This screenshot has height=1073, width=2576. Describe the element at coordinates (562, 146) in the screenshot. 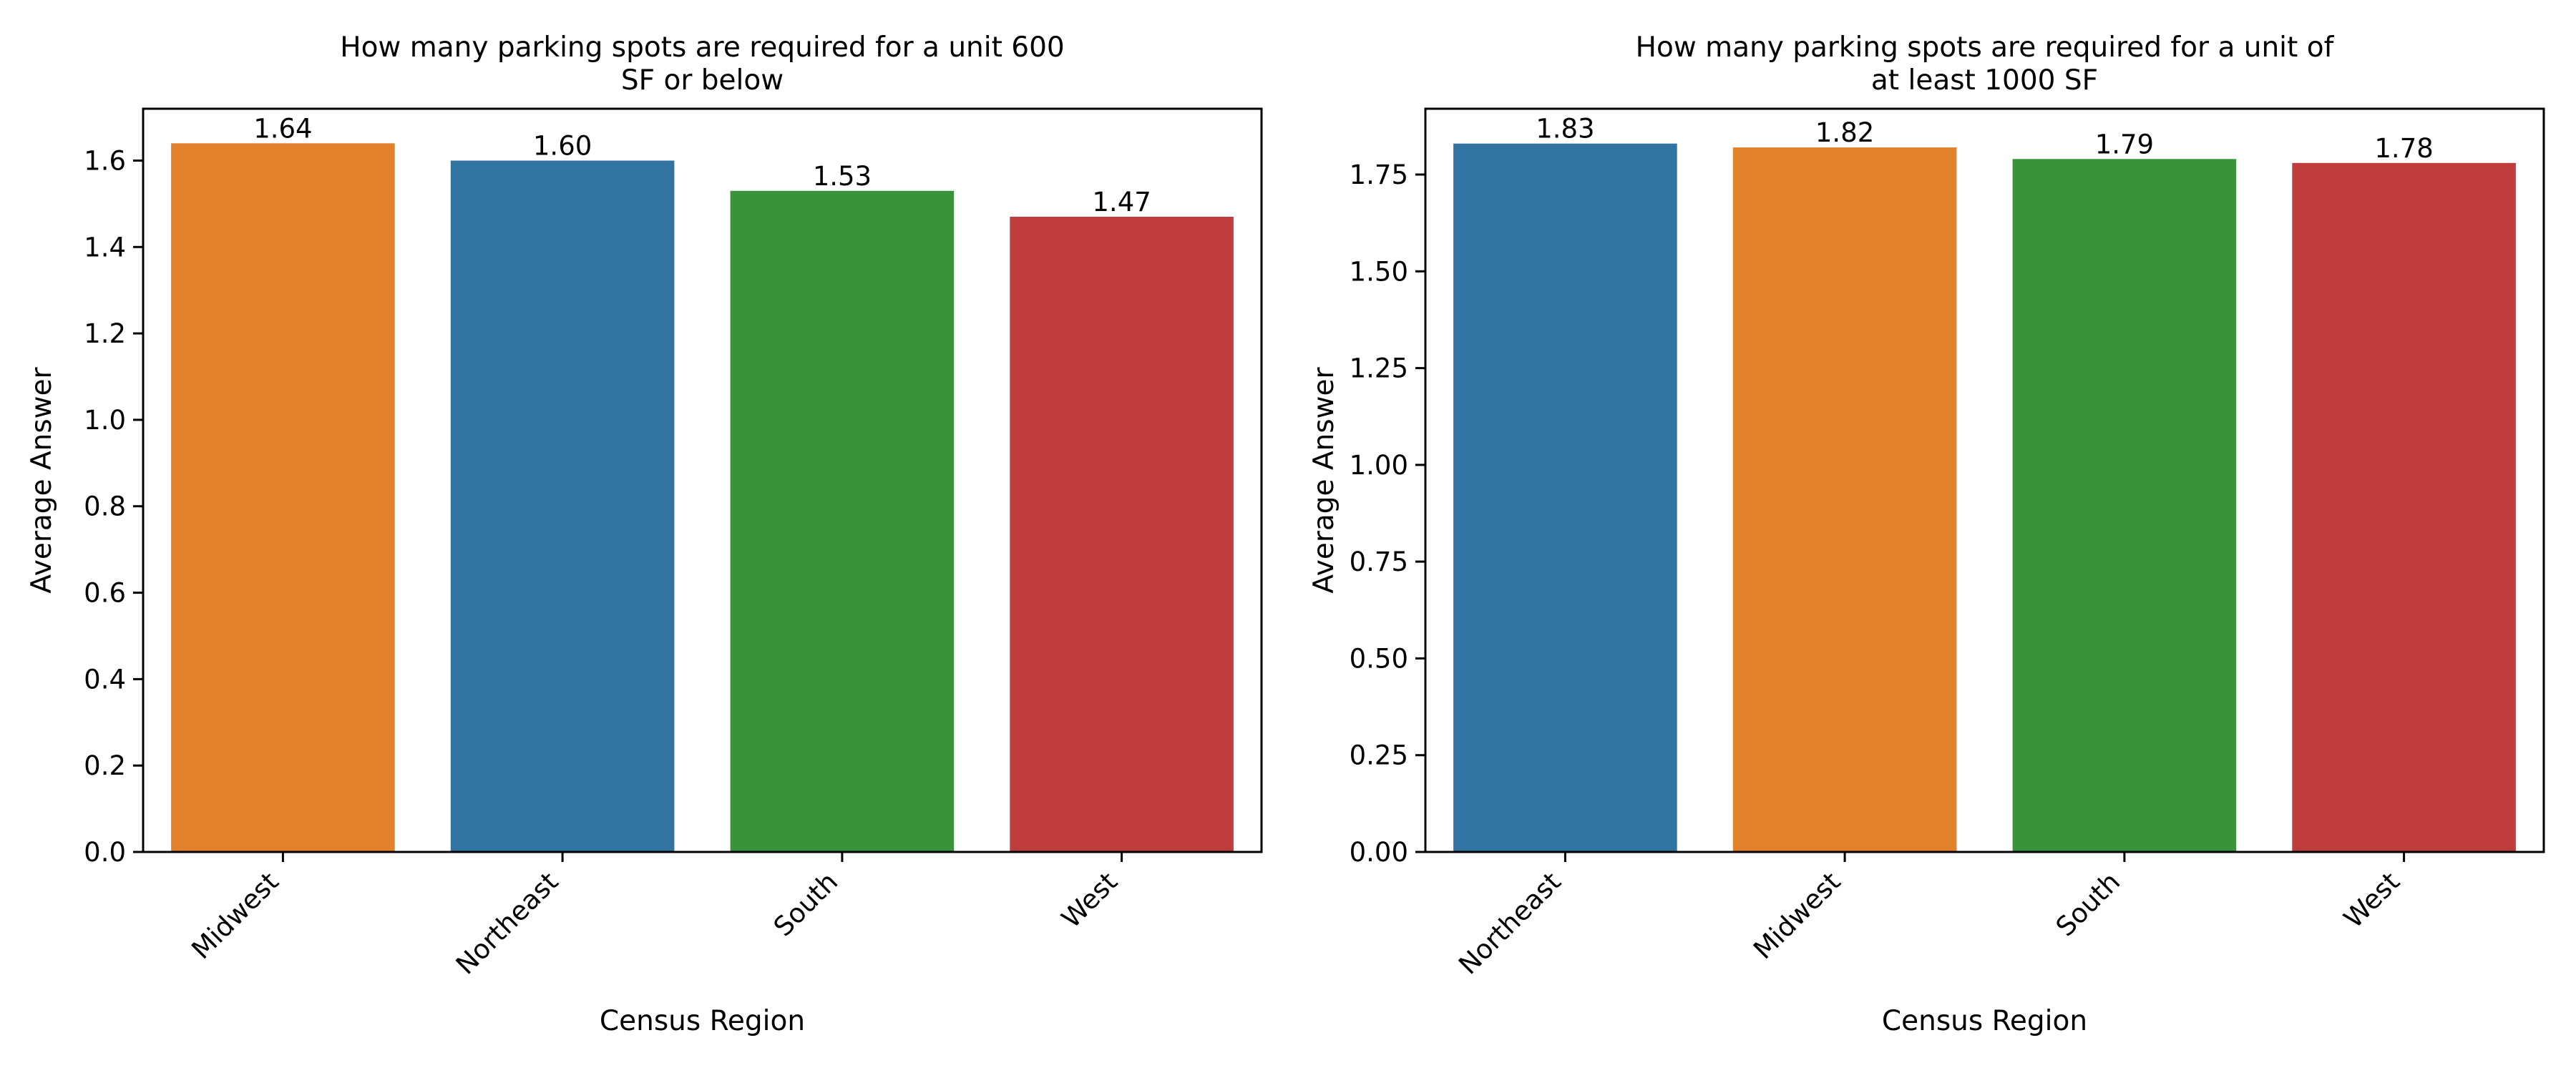

I see `data-label-northeast: 1.60` at that location.